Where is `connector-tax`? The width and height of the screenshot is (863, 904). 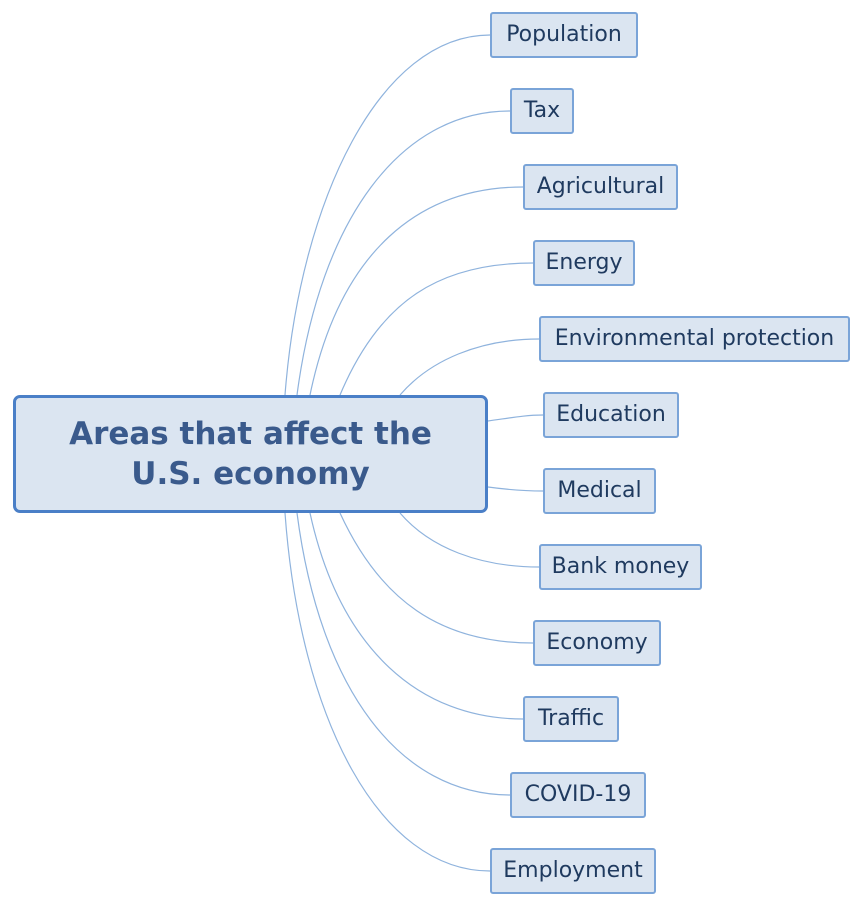
connector-tax is located at coordinates (403, 253).